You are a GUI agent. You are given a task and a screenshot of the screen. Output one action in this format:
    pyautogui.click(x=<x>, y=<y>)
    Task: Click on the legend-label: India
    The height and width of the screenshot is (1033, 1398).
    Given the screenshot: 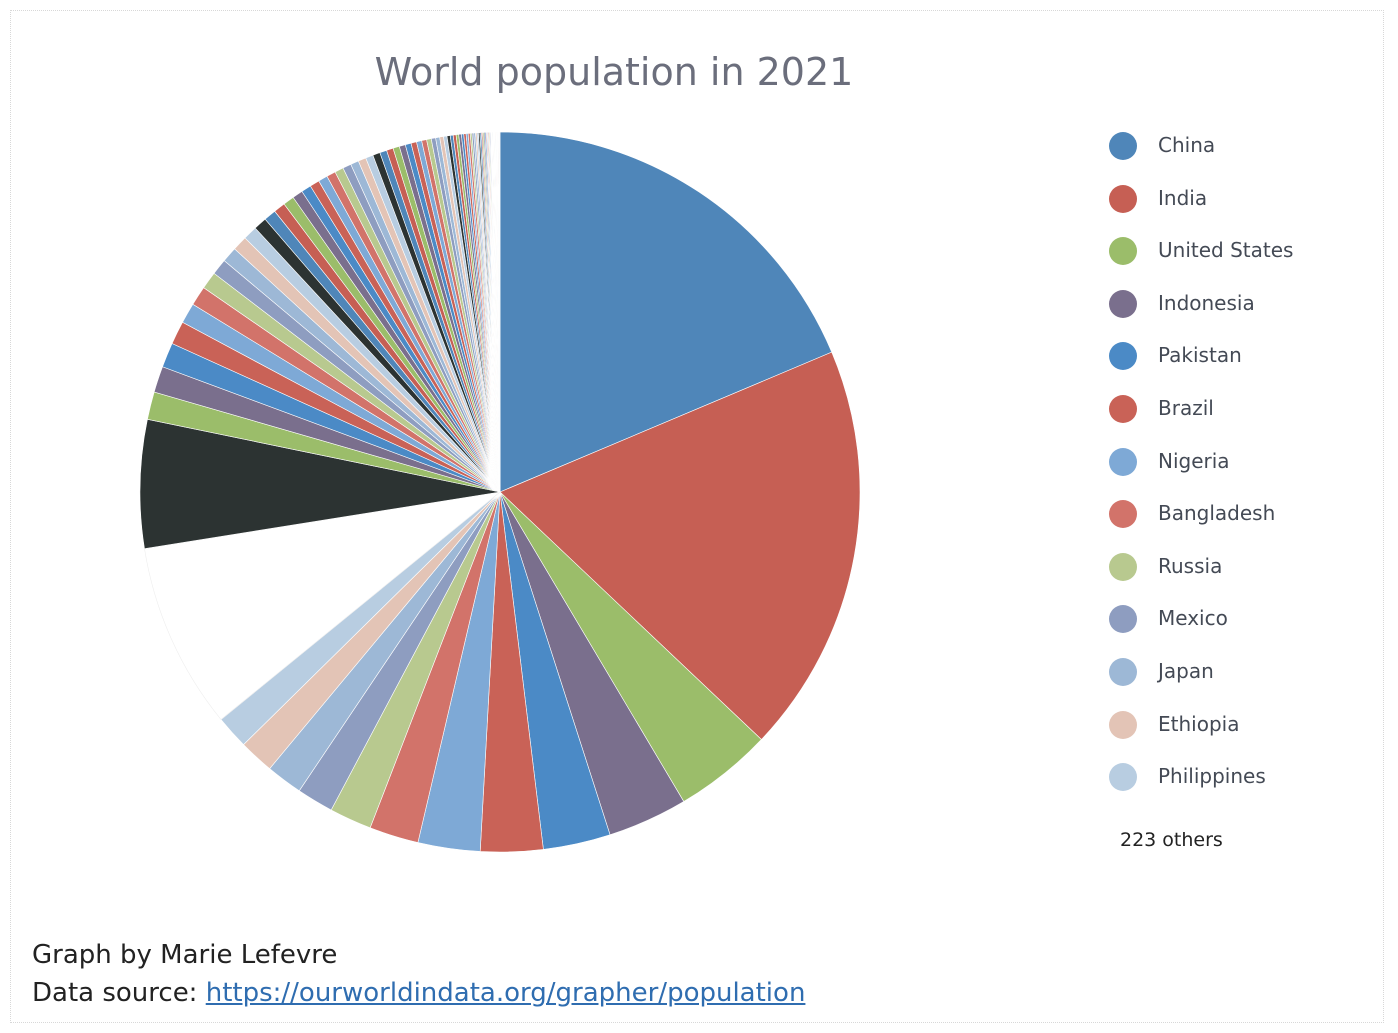 What is the action you would take?
    pyautogui.click(x=1183, y=197)
    